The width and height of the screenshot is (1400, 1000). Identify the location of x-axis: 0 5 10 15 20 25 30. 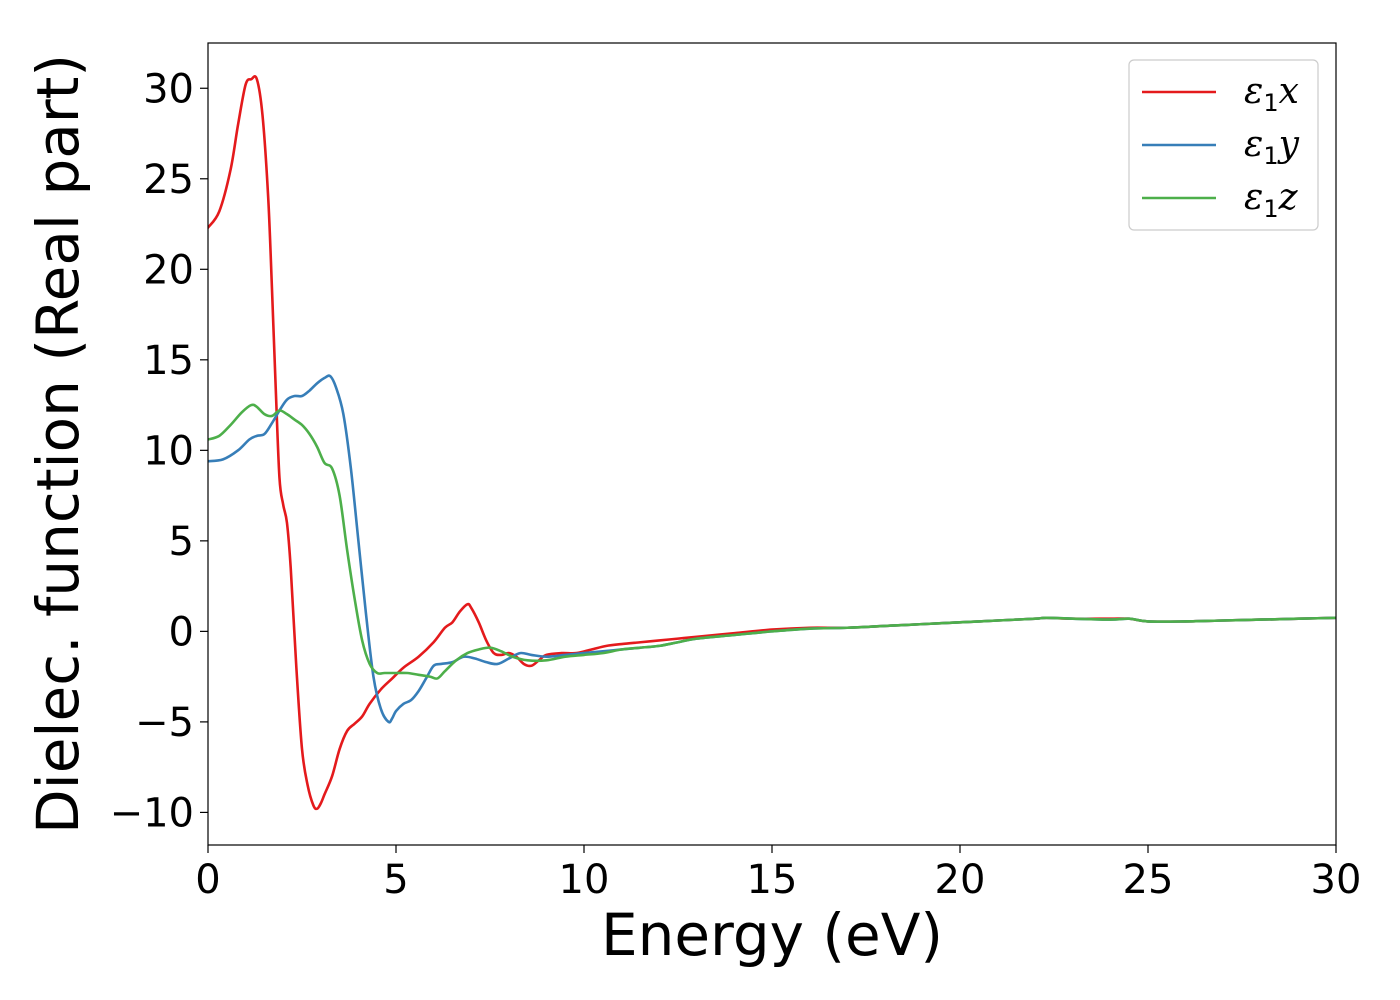
(778, 874).